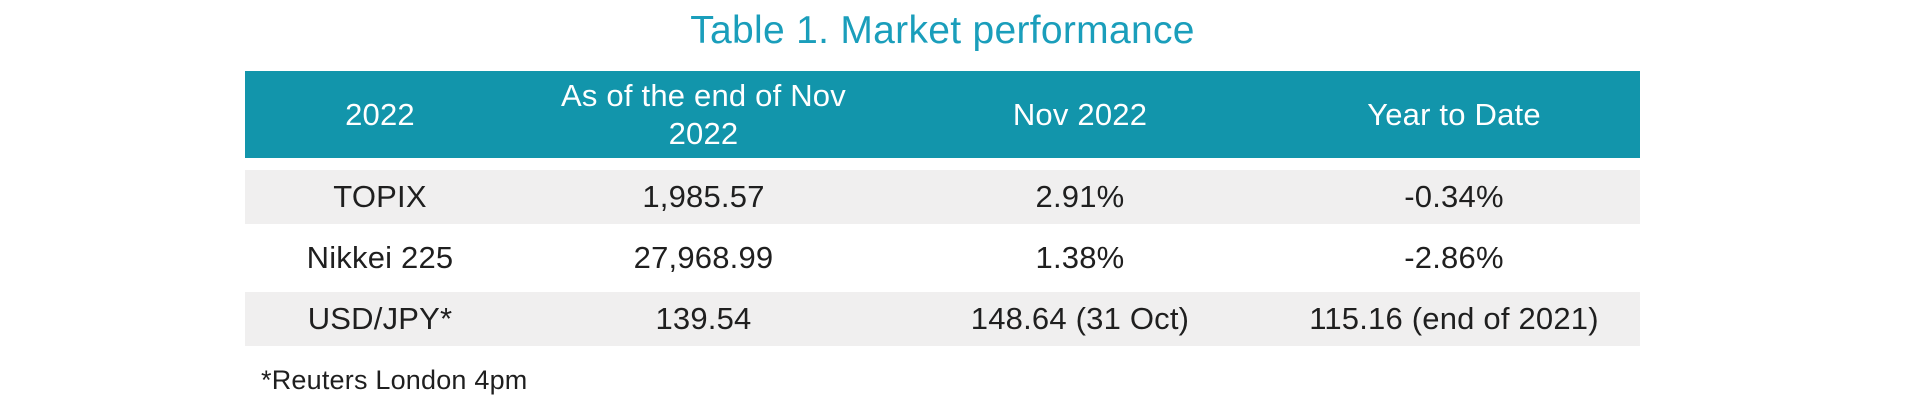  Describe the element at coordinates (1454, 196) in the screenshot. I see `value-cell: -0.34%` at that location.